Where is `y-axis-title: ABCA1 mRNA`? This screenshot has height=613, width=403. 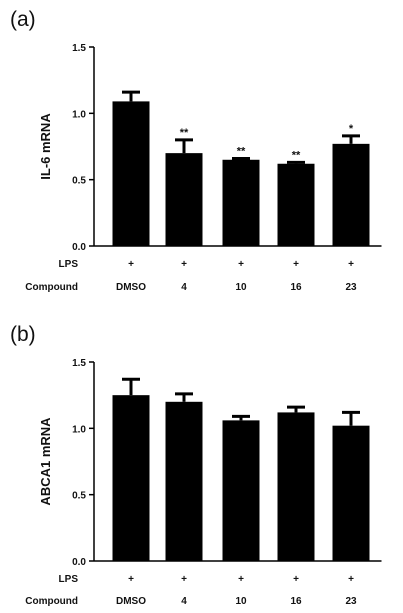
y-axis-title: ABCA1 mRNA is located at coordinates (45, 461).